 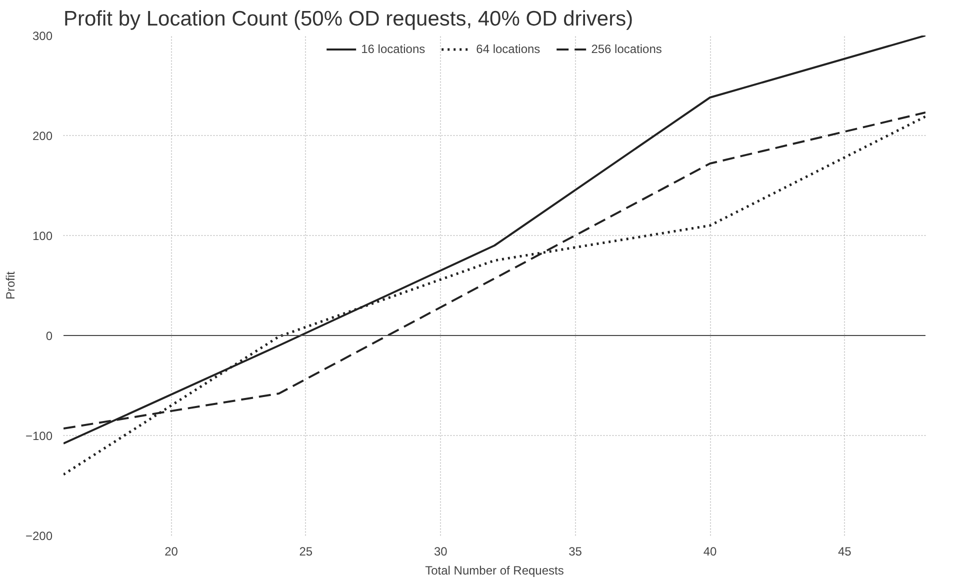 What do you see at coordinates (508, 49) in the screenshot?
I see `legend-label: 64 locations` at bounding box center [508, 49].